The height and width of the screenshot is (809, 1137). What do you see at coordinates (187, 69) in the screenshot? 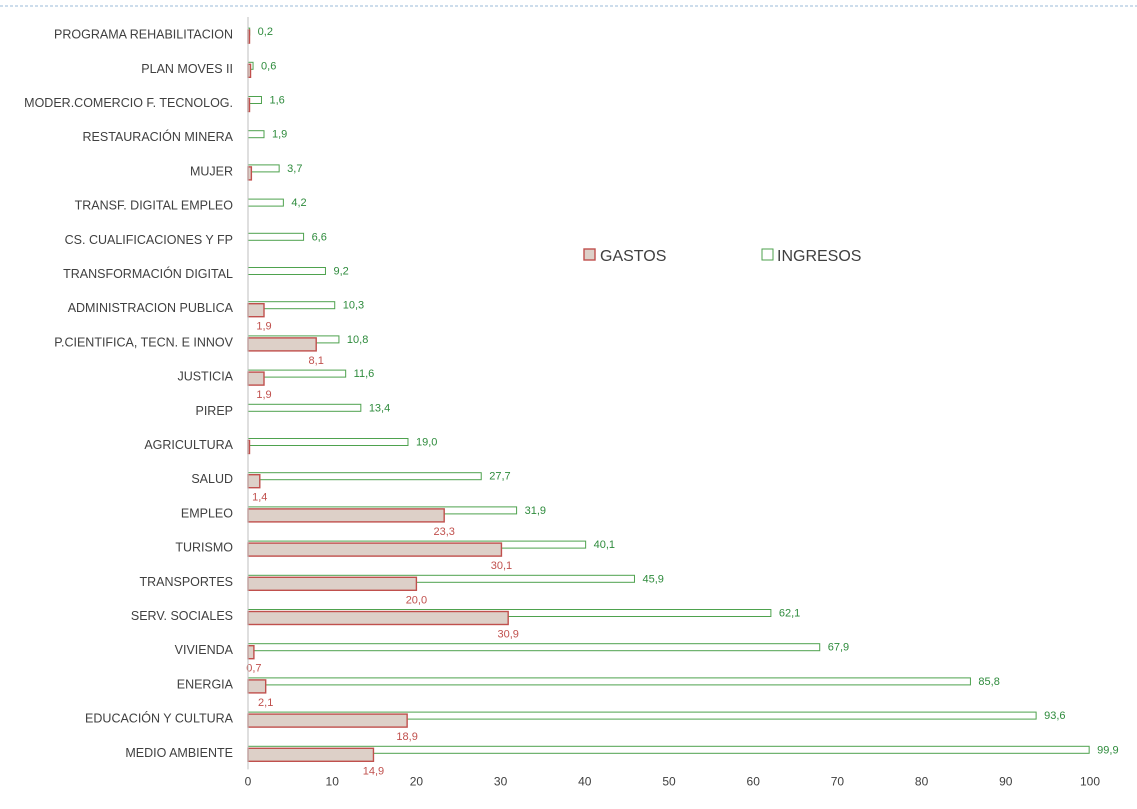
I see `category-label: PLAN MOVES II` at bounding box center [187, 69].